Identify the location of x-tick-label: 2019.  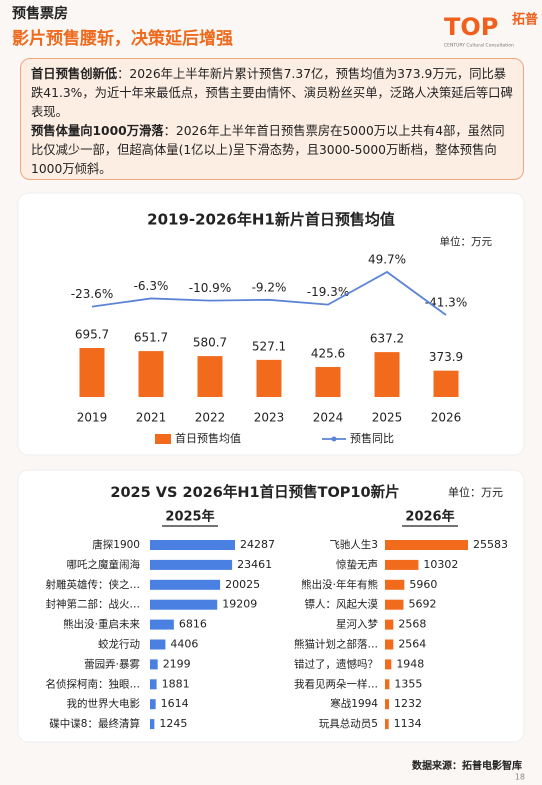
(92, 418).